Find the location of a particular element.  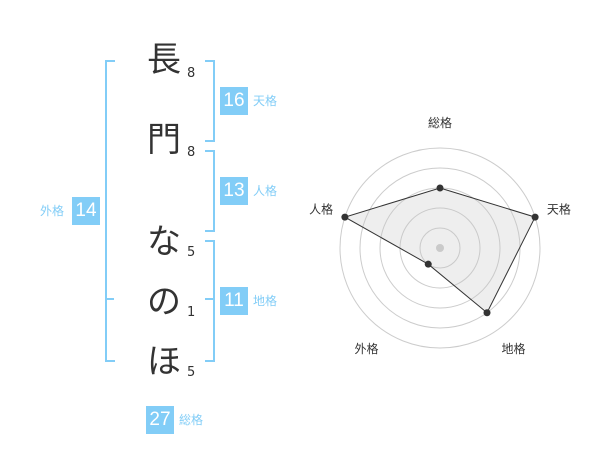

jinkaku-value: 13 is located at coordinates (234, 191).